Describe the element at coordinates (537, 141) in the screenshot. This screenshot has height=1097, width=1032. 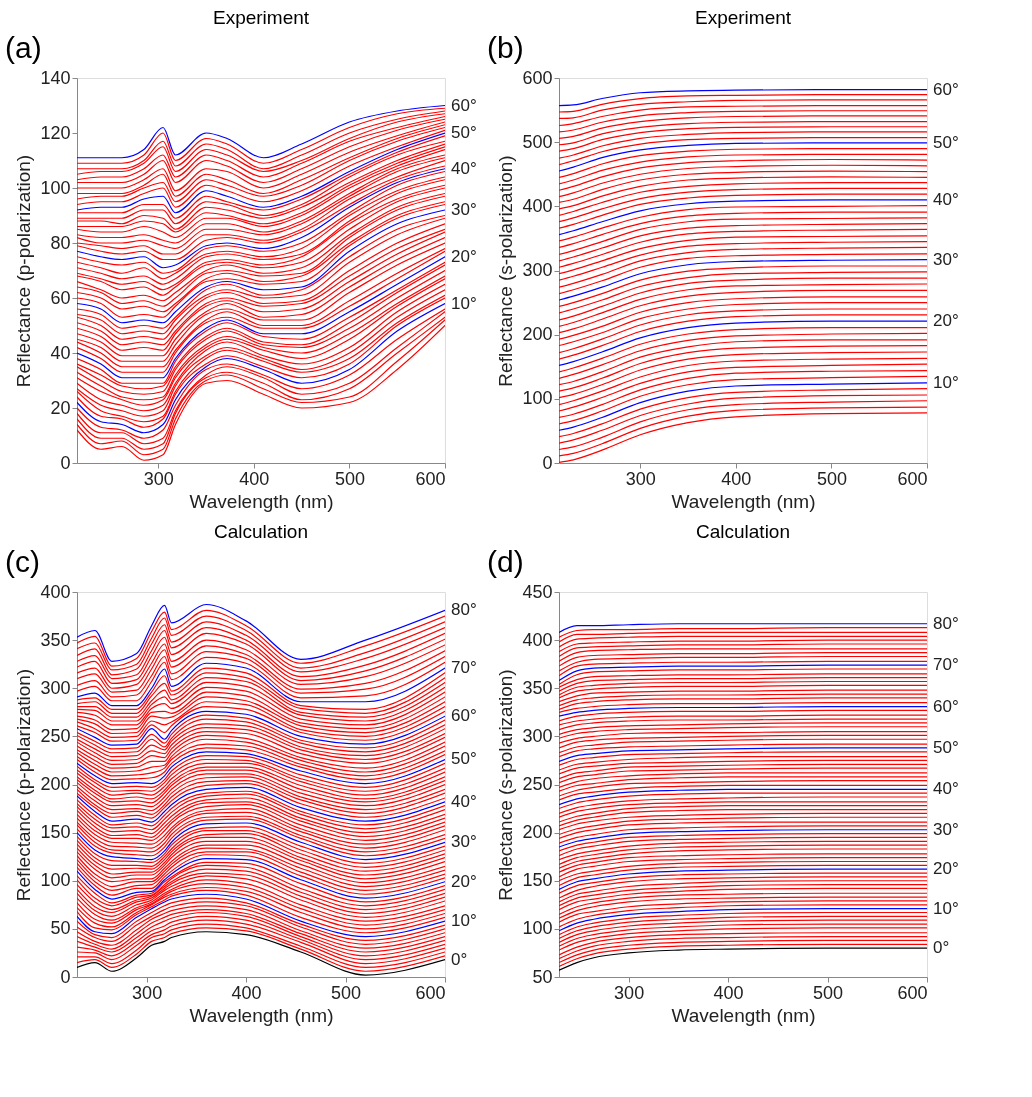
I see `y-tick-label: 500` at that location.